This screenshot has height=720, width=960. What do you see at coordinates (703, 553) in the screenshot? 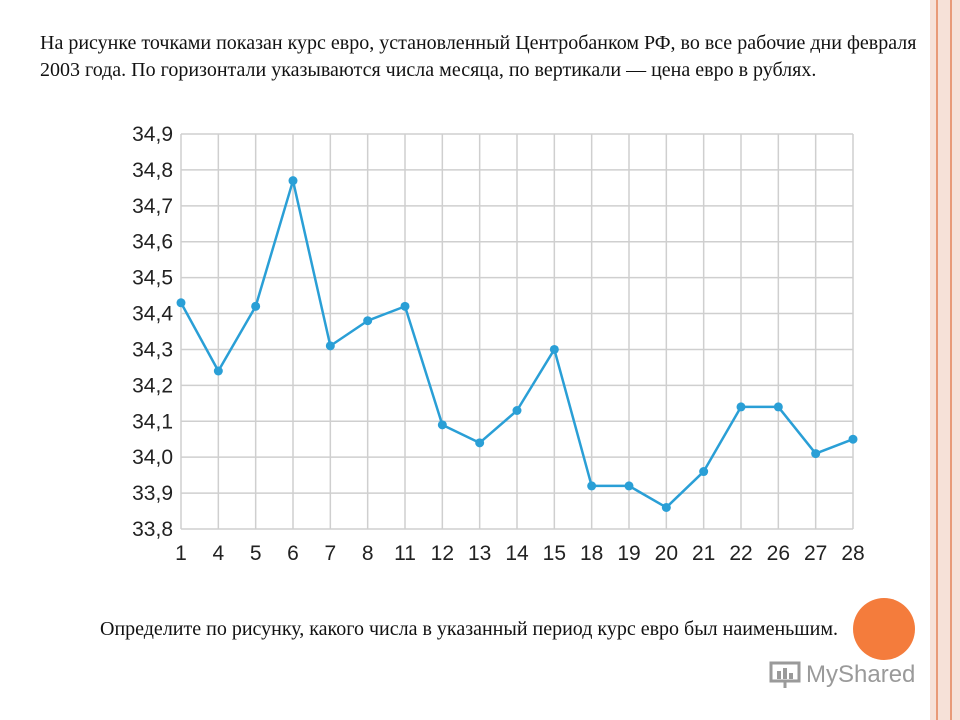
I see `x-tick-label: 21` at bounding box center [703, 553].